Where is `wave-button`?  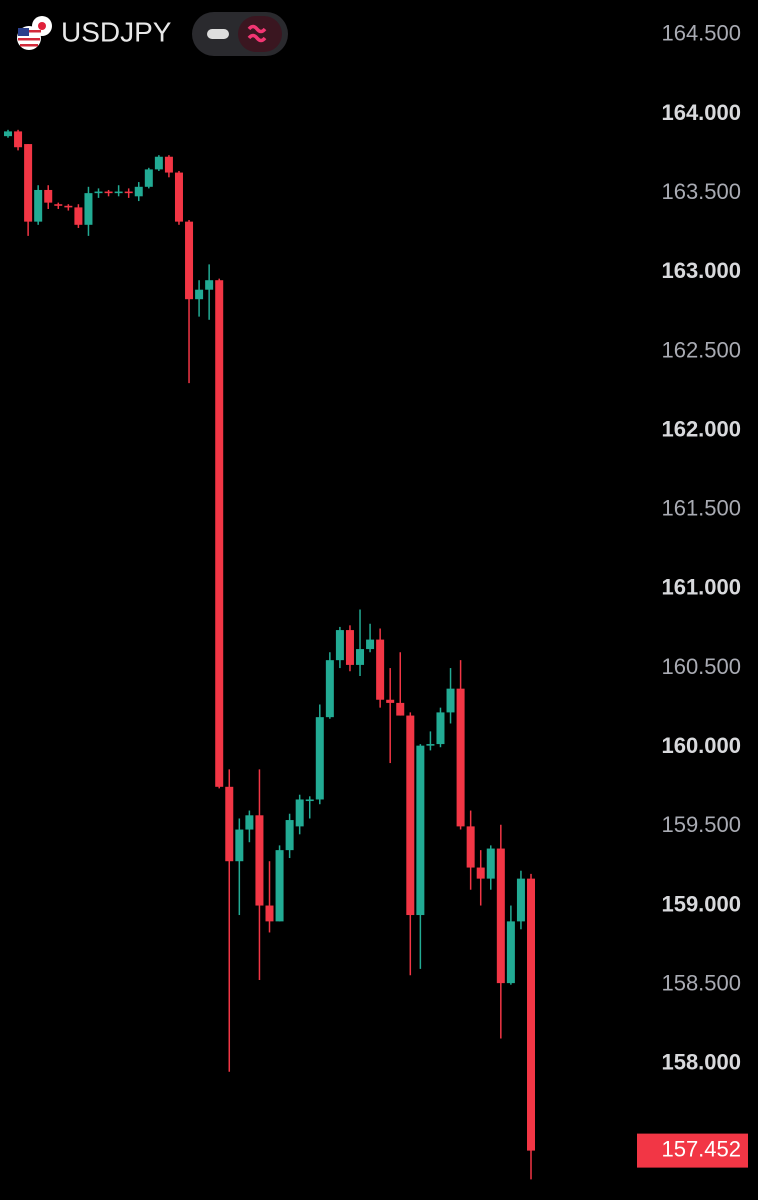
wave-button is located at coordinates (260, 34).